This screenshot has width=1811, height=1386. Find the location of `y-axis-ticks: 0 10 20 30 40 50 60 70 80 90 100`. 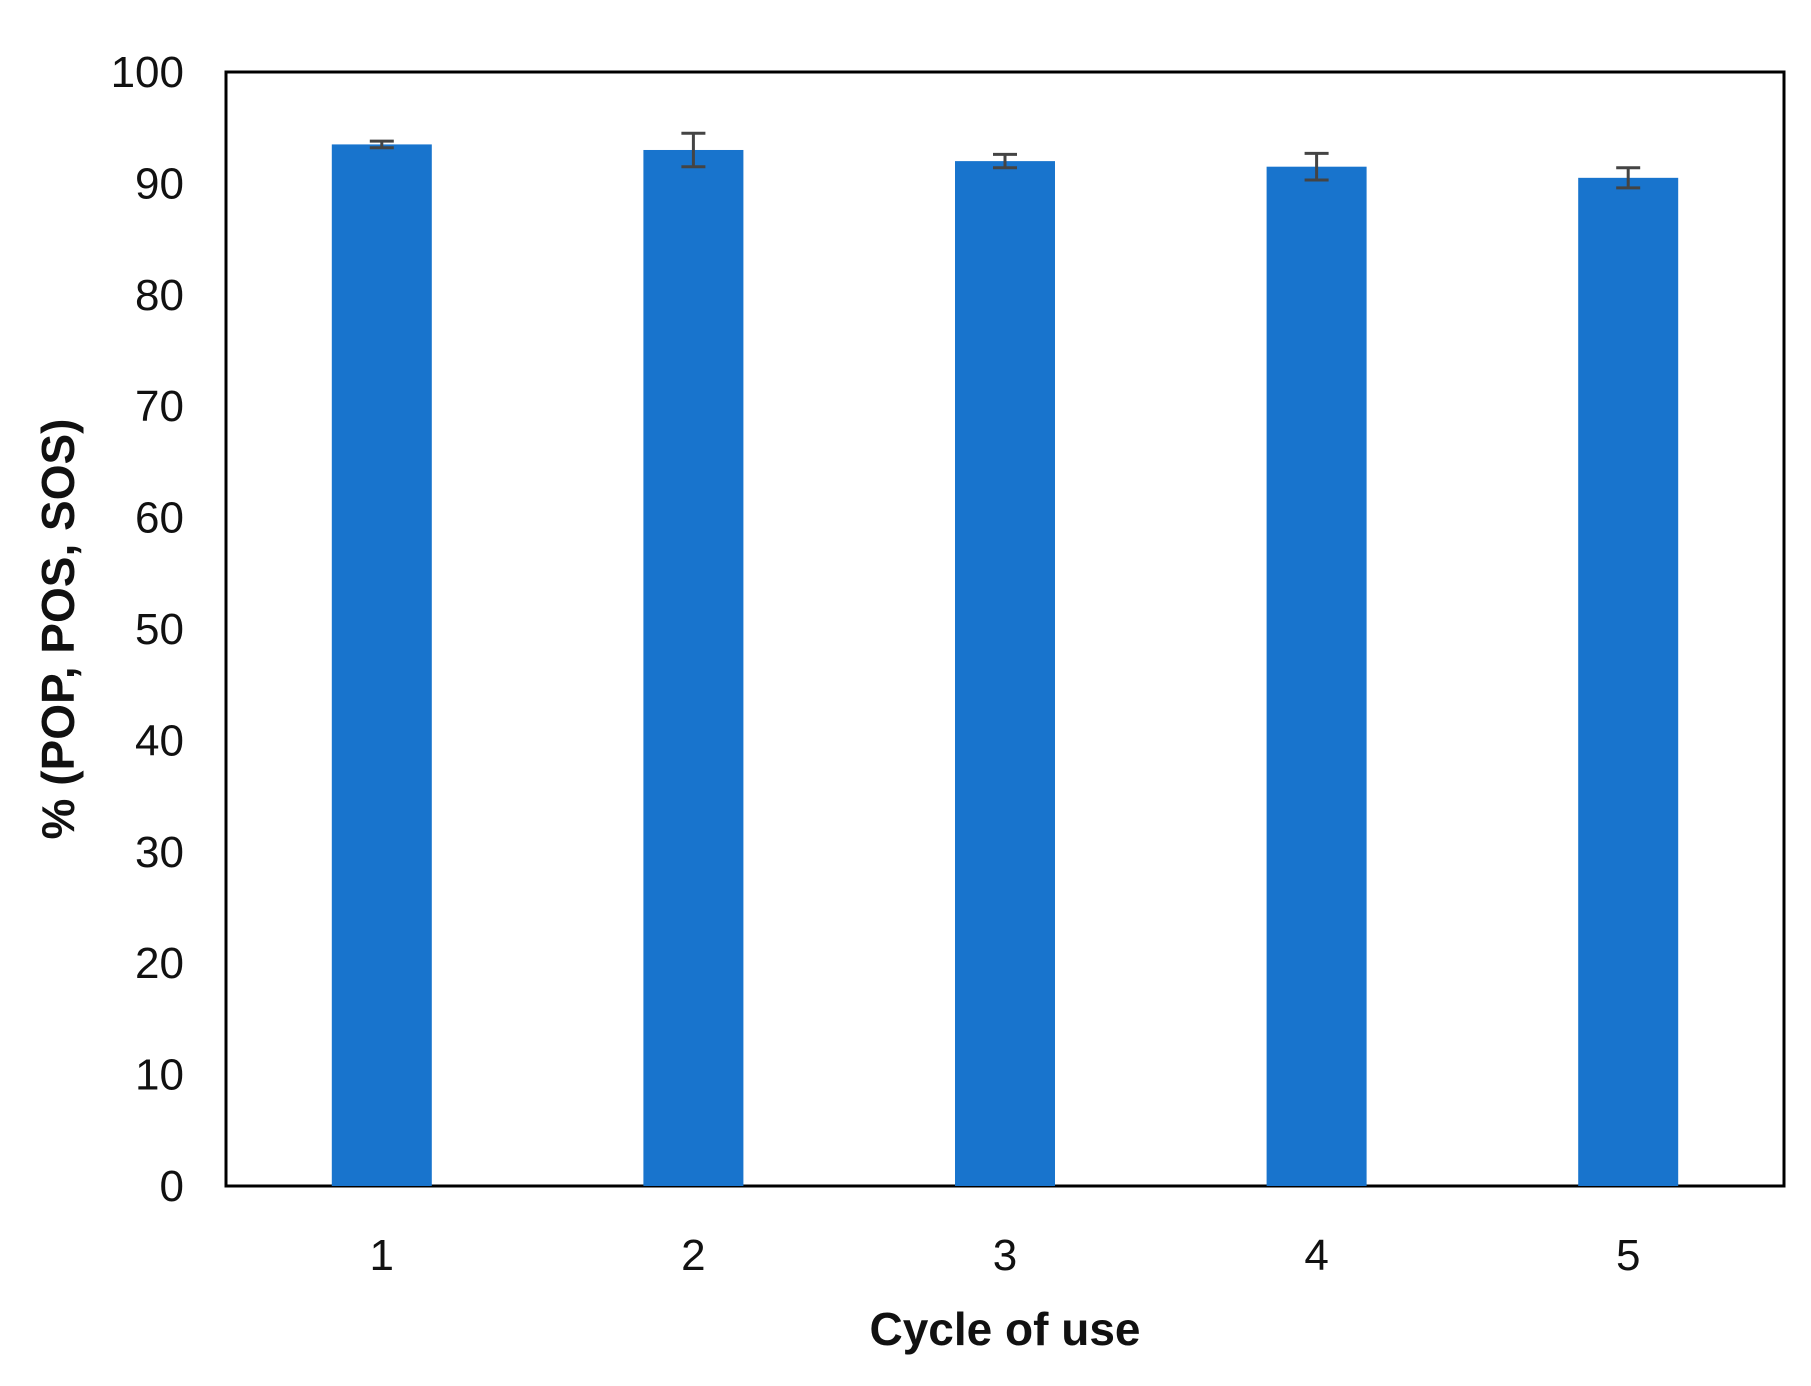

y-axis-ticks: 0 10 20 30 40 50 60 70 80 90 100 is located at coordinates (147, 629).